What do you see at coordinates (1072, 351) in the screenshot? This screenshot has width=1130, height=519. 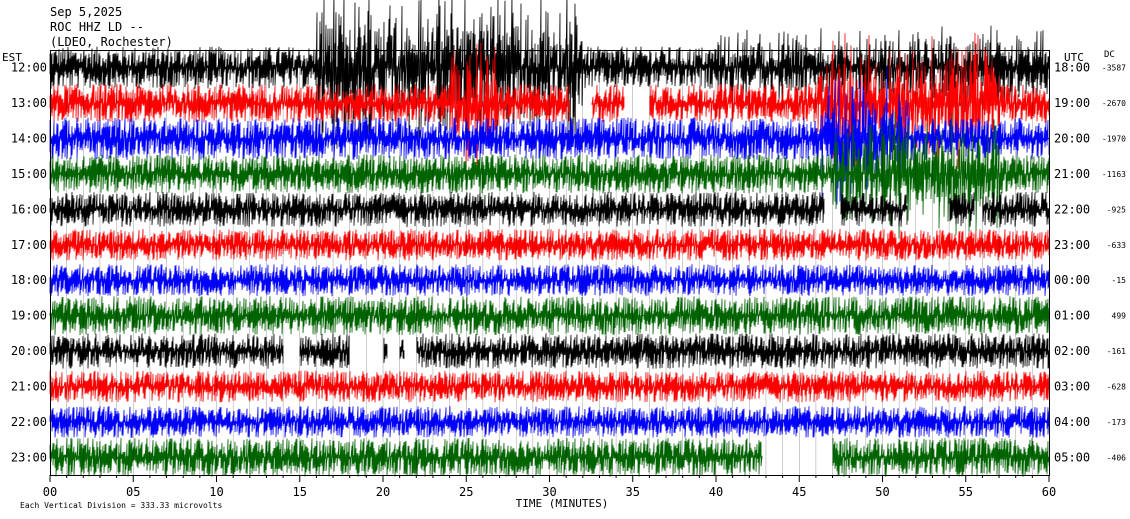 I see `utc-hour-label: 02:00` at bounding box center [1072, 351].